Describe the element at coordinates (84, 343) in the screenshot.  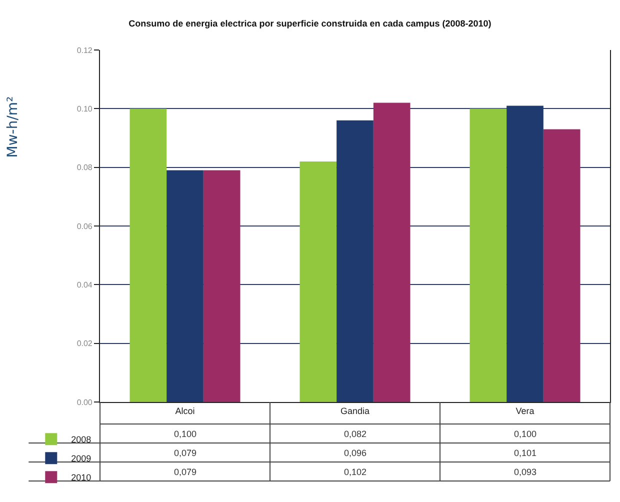
I see `y-tick-label: 0.02` at that location.